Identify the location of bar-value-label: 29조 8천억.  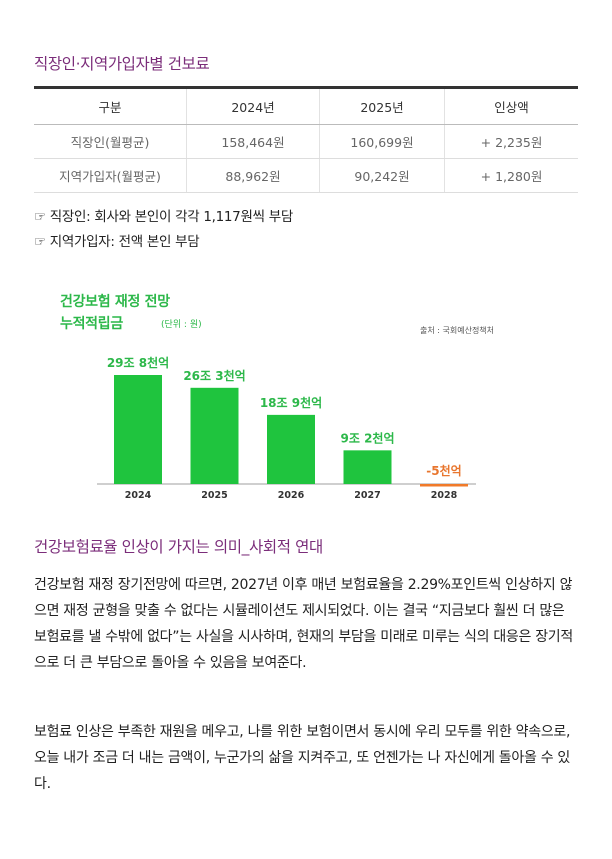
(138, 362).